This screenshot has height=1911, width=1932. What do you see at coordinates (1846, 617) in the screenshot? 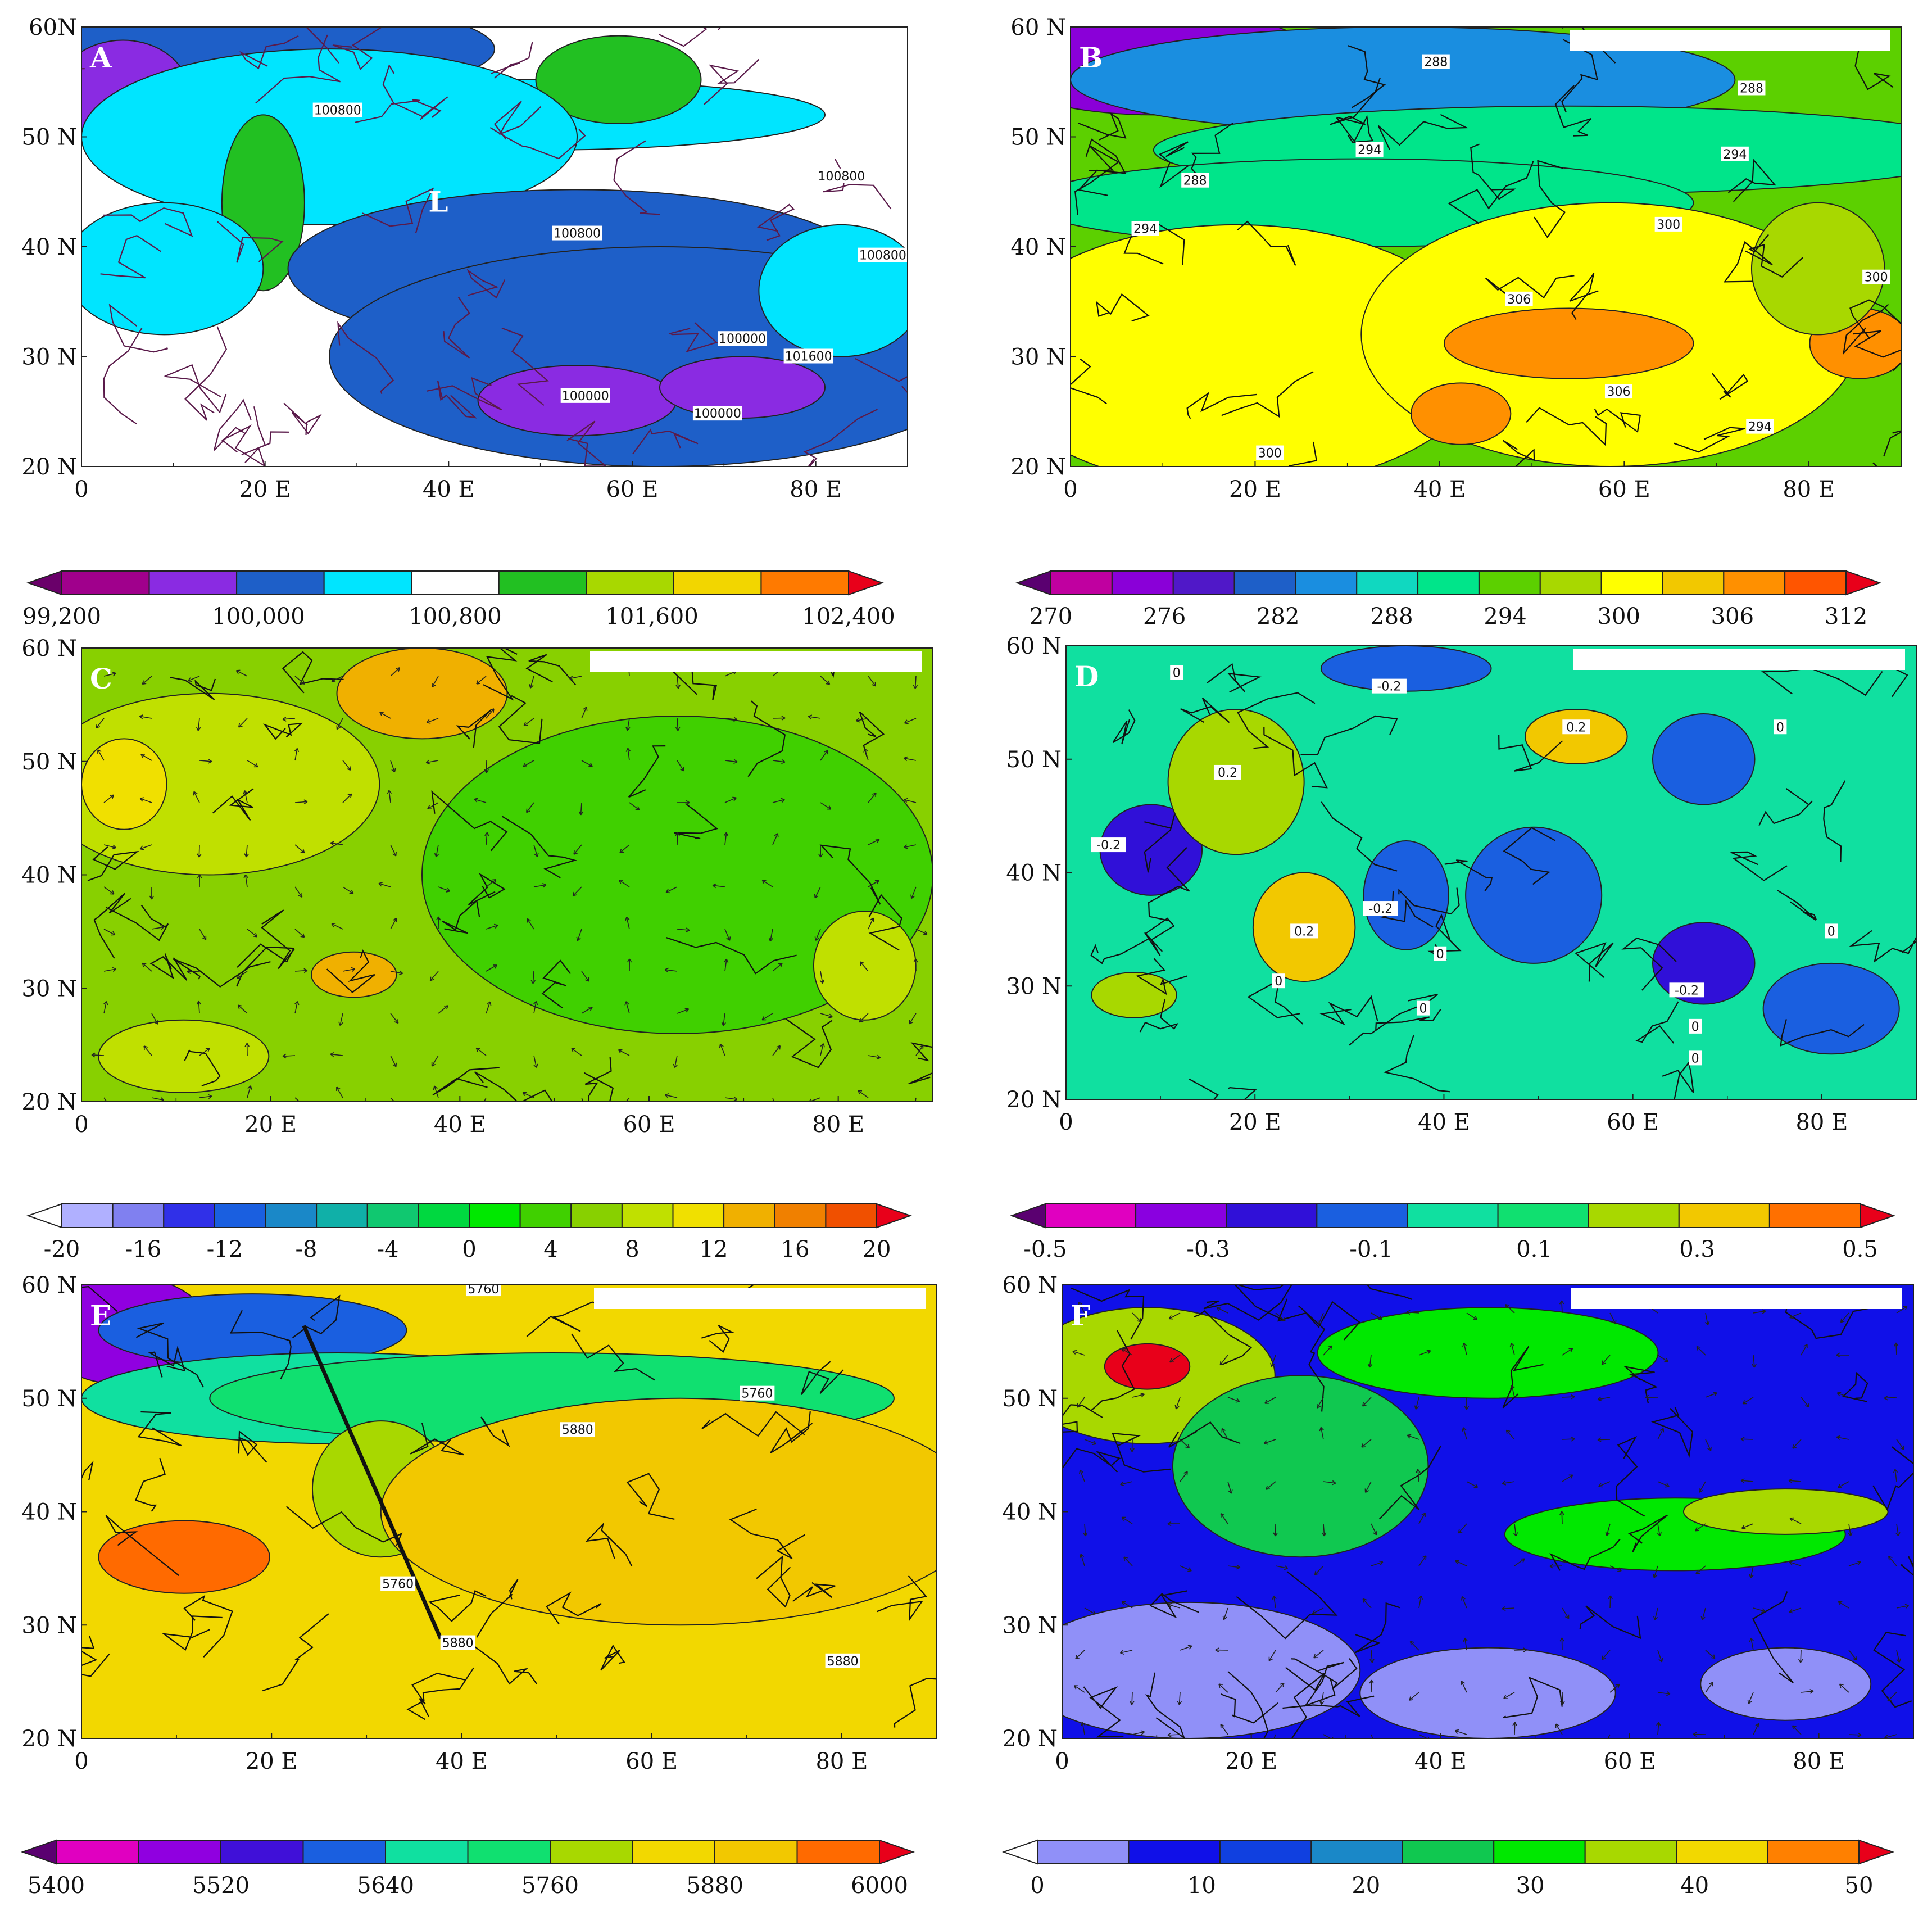
I see `colorbar-tick-label: 312` at bounding box center [1846, 617].